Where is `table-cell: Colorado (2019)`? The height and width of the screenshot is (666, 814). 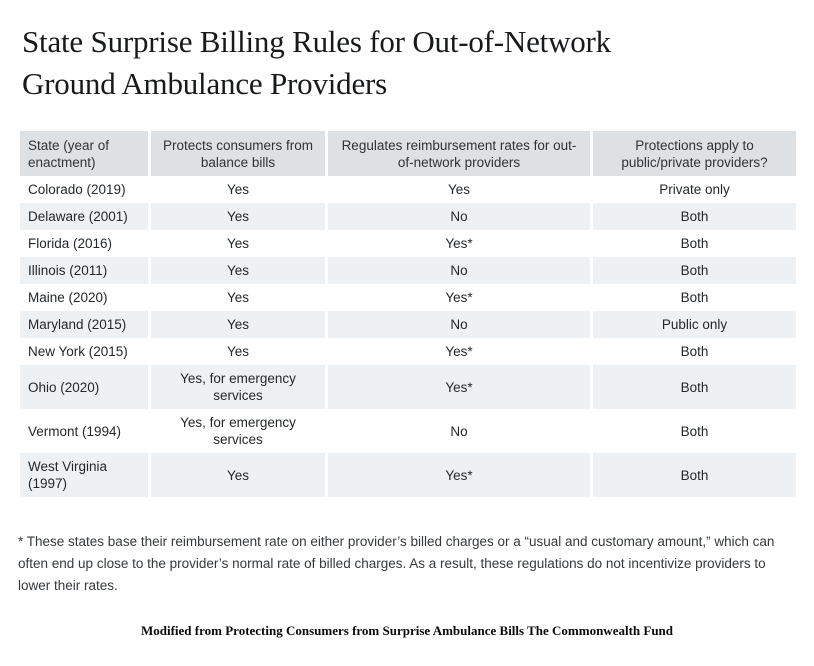
table-cell: Colorado (2019) is located at coordinates (84, 189).